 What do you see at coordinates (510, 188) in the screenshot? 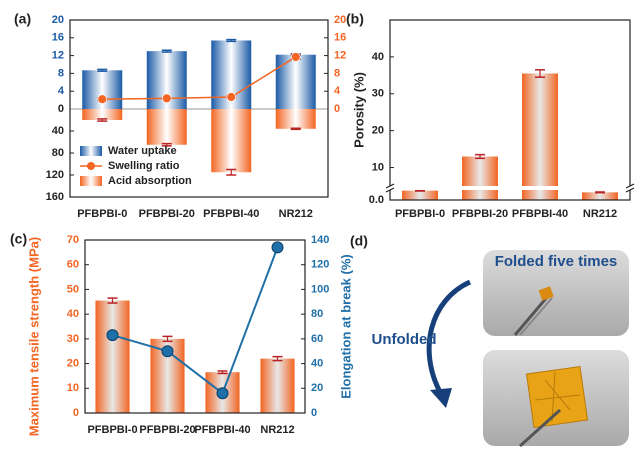
I see `axis-break` at bounding box center [510, 188].